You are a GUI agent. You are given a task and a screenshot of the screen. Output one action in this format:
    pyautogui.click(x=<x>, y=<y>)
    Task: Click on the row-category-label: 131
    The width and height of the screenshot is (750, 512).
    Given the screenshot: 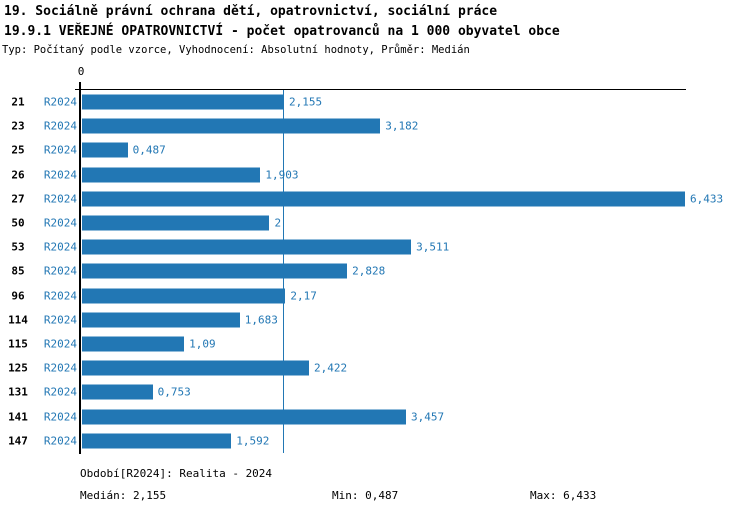 What is the action you would take?
    pyautogui.click(x=18, y=392)
    